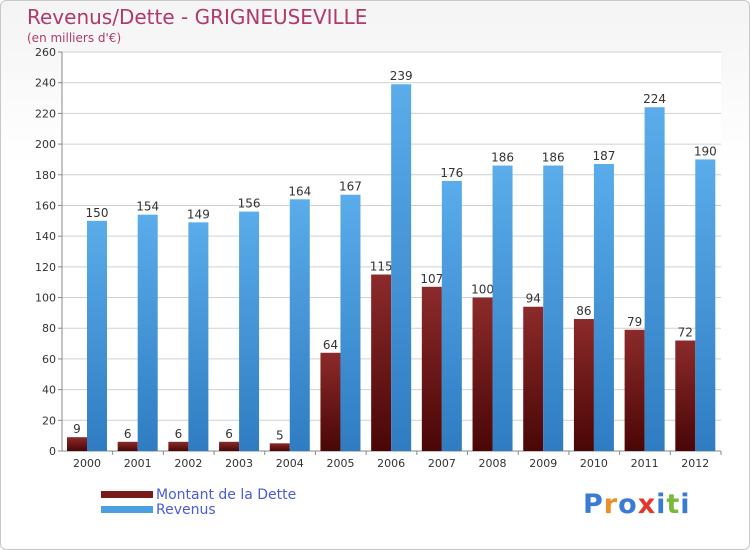  Describe the element at coordinates (45, 144) in the screenshot. I see `y-tick-label: 200` at that location.